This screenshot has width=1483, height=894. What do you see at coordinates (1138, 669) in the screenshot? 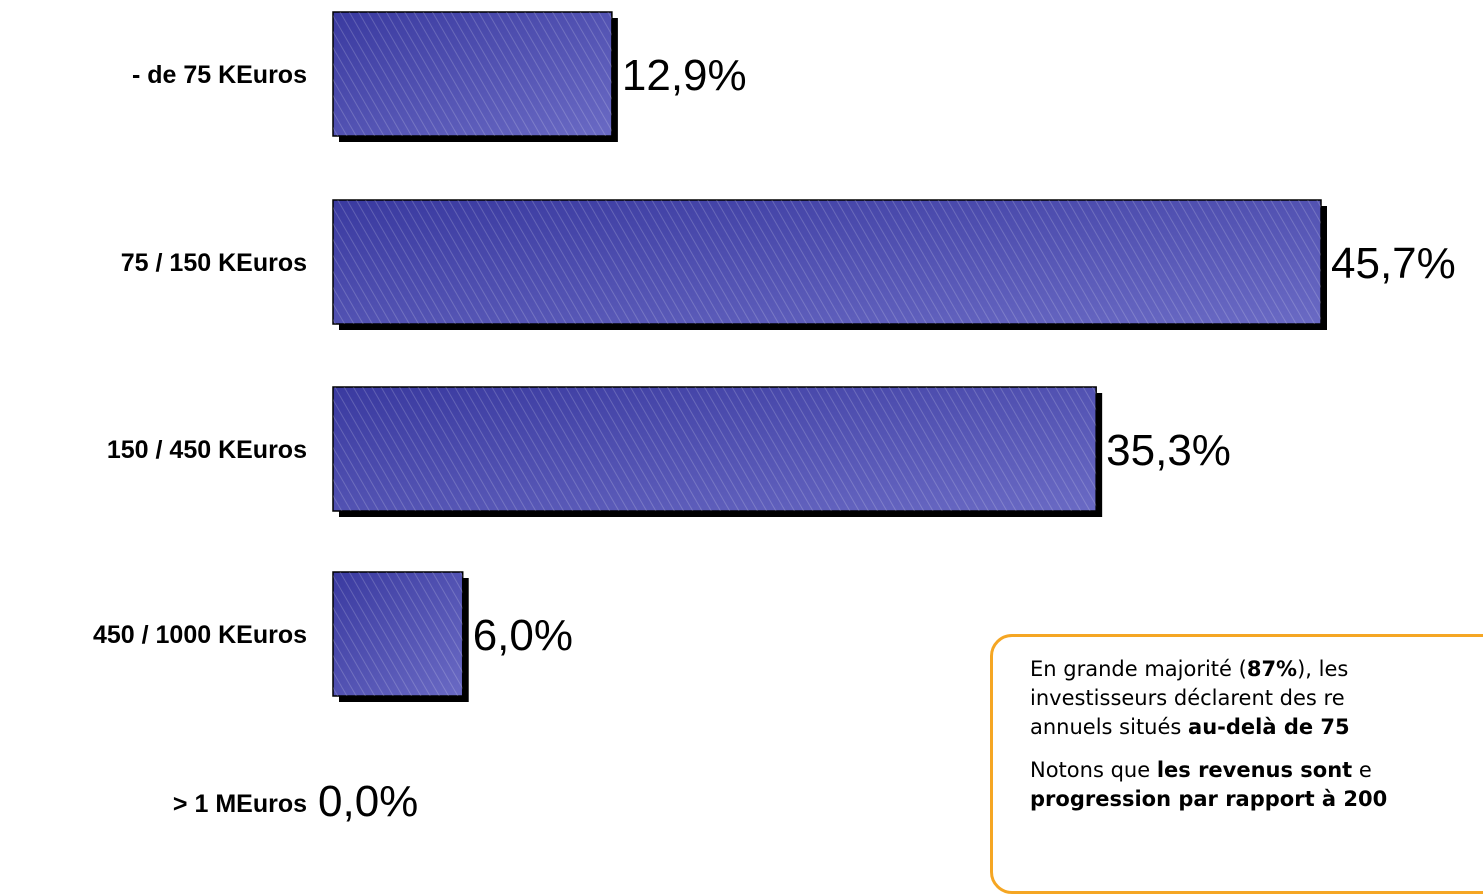
I see `note-text: En grande majorité (` at bounding box center [1138, 669].